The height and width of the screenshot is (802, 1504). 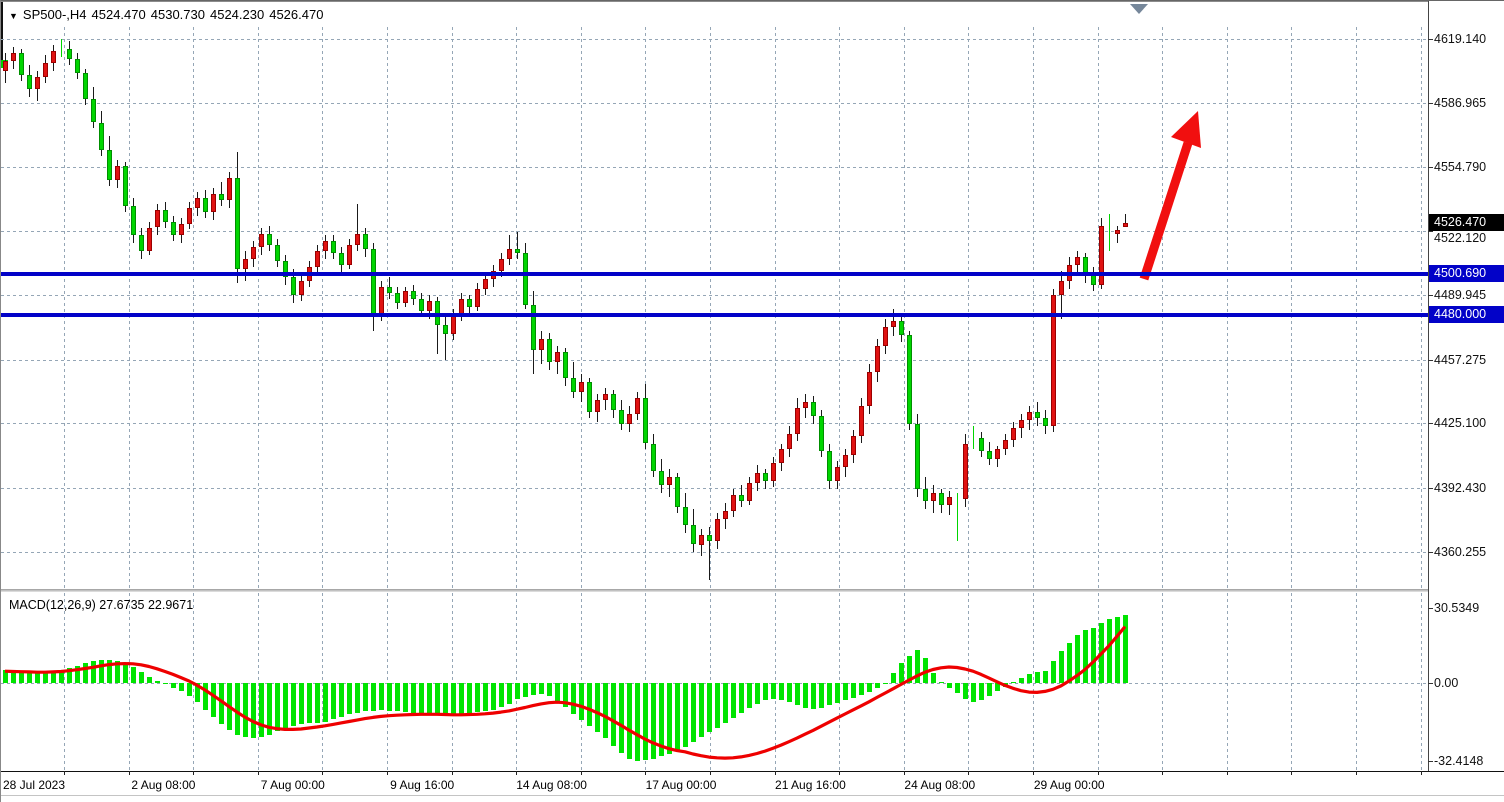 What do you see at coordinates (13, 16) in the screenshot?
I see `symbol-dropdown-icon: ▼` at bounding box center [13, 16].